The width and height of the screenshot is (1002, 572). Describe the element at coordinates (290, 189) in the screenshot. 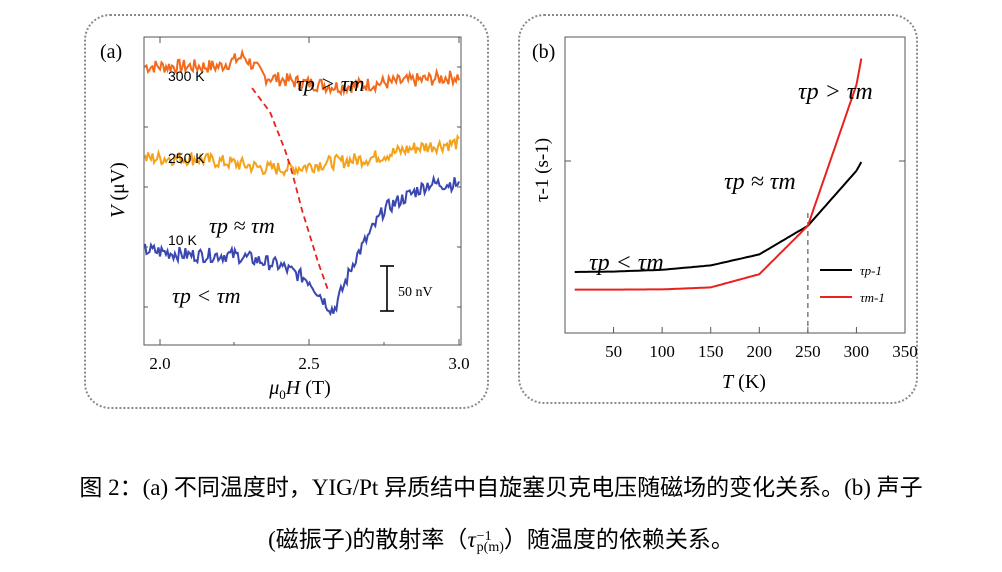

I see `panel-a-dashed-boundary` at that location.